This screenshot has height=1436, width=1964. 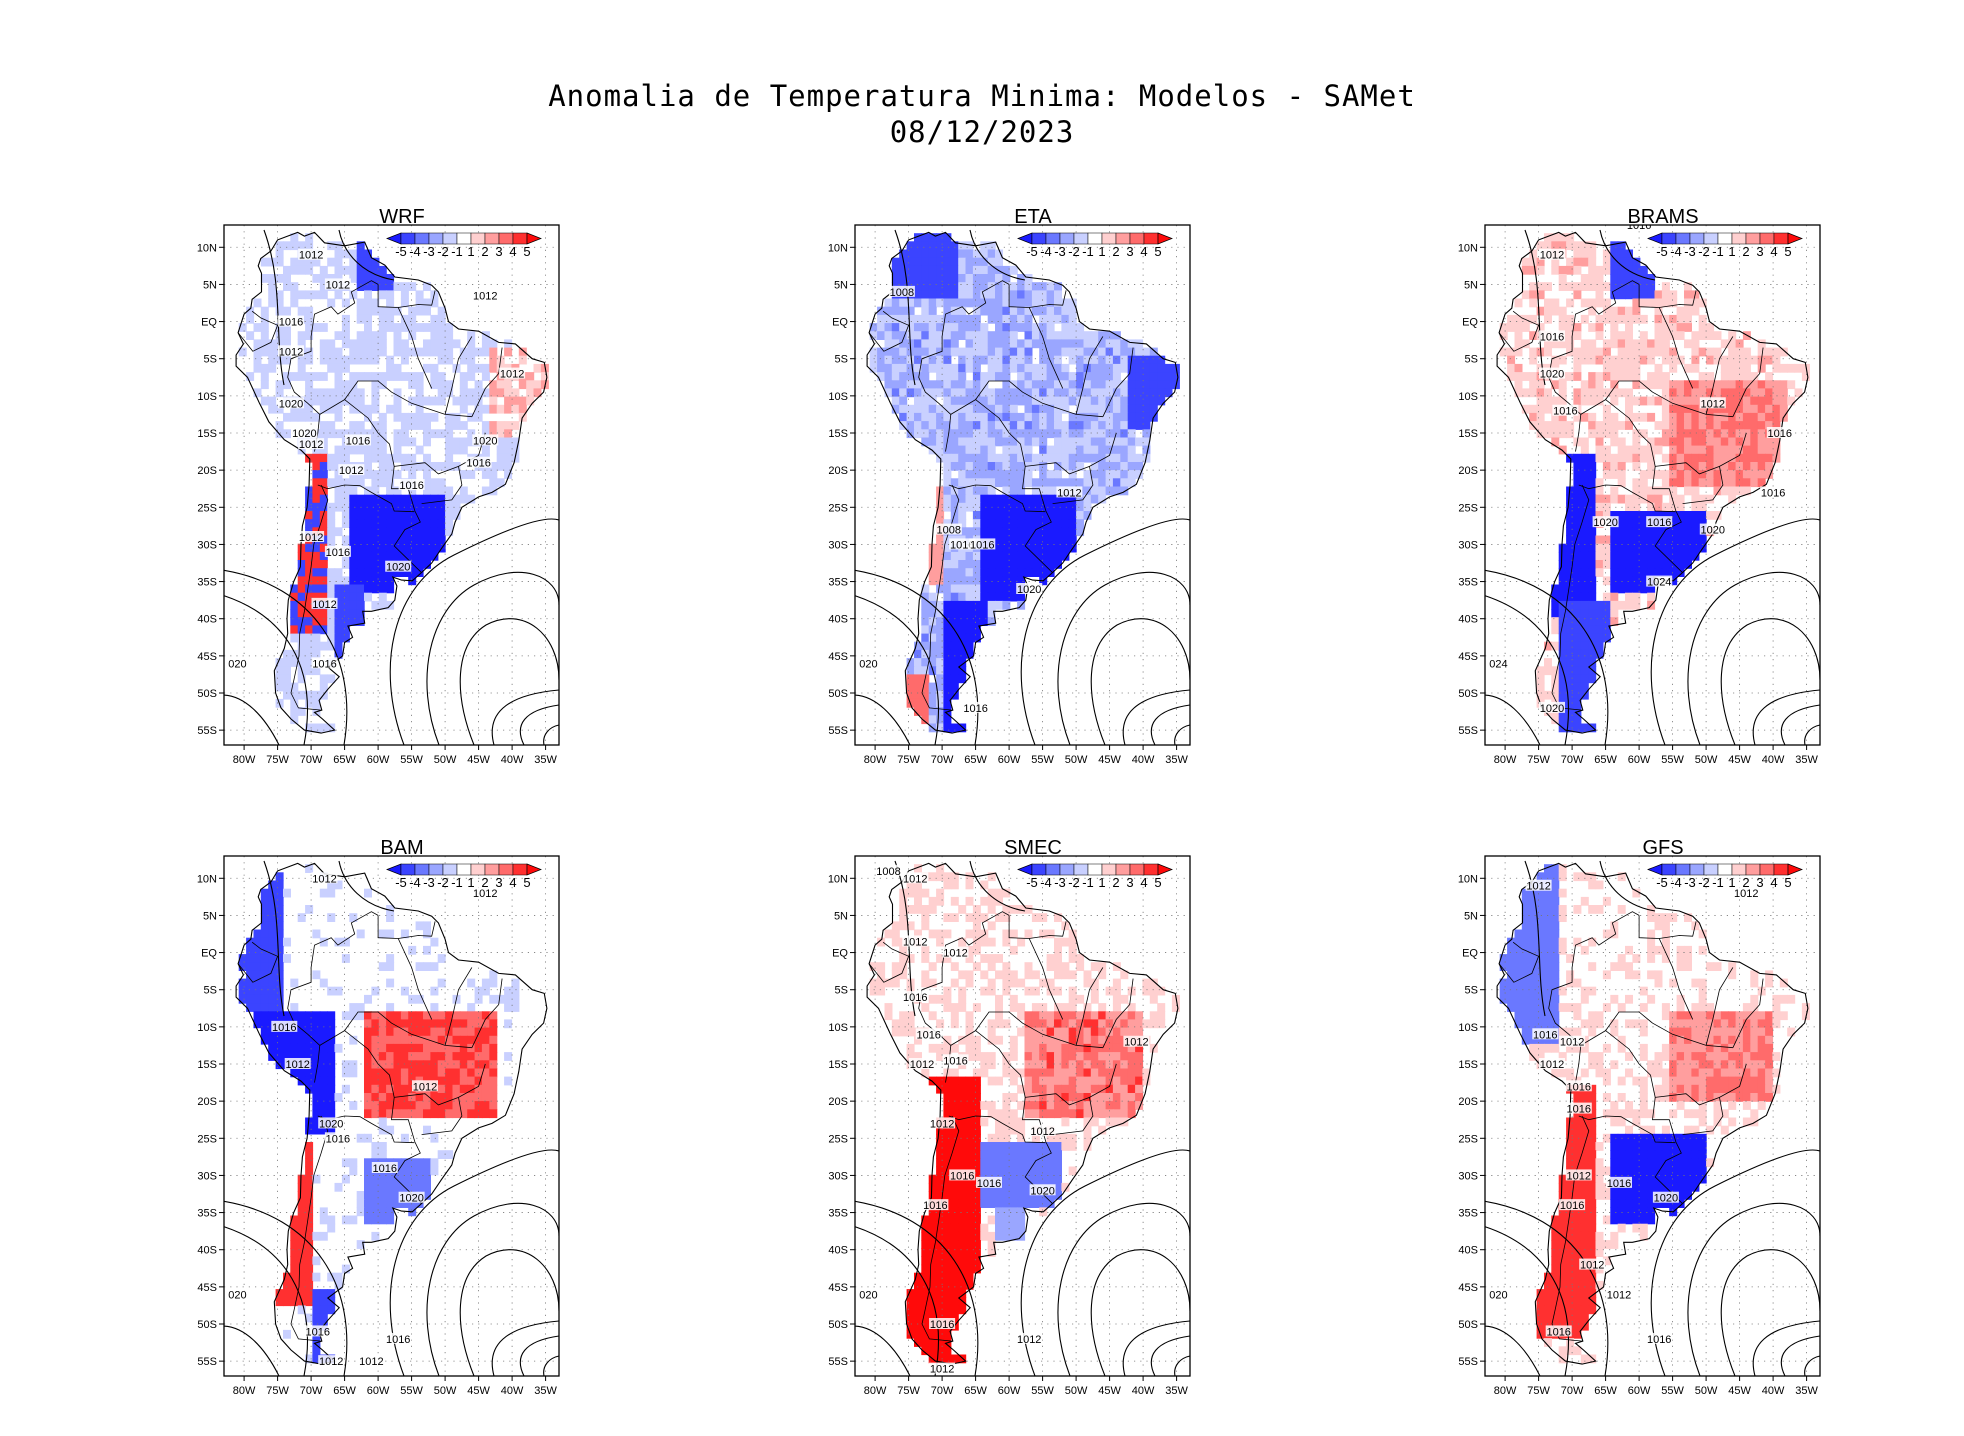 What do you see at coordinates (512, 882) in the screenshot?
I see `colorbar-label: 4` at bounding box center [512, 882].